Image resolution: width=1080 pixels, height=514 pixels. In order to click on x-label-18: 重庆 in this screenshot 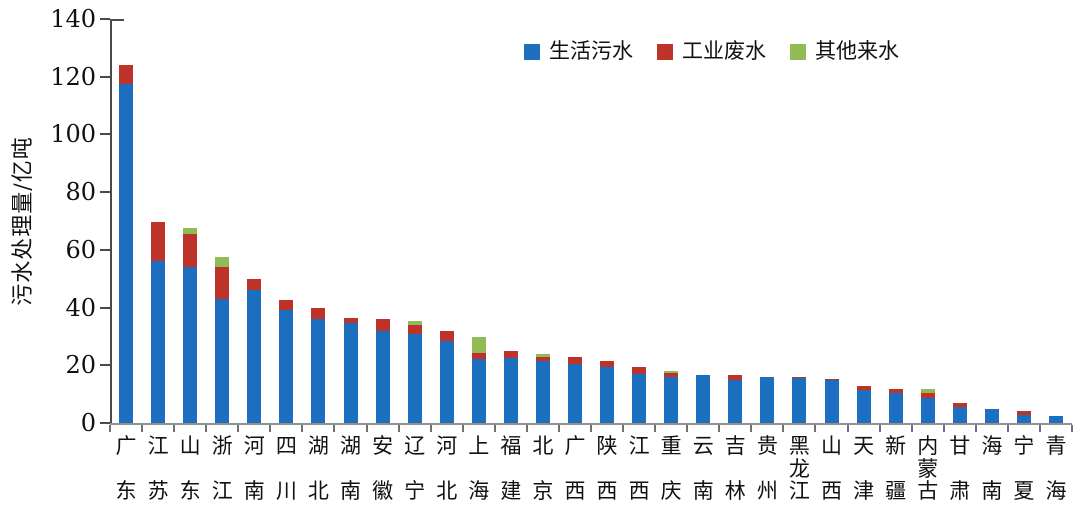, I will do `click(671, 469)`.